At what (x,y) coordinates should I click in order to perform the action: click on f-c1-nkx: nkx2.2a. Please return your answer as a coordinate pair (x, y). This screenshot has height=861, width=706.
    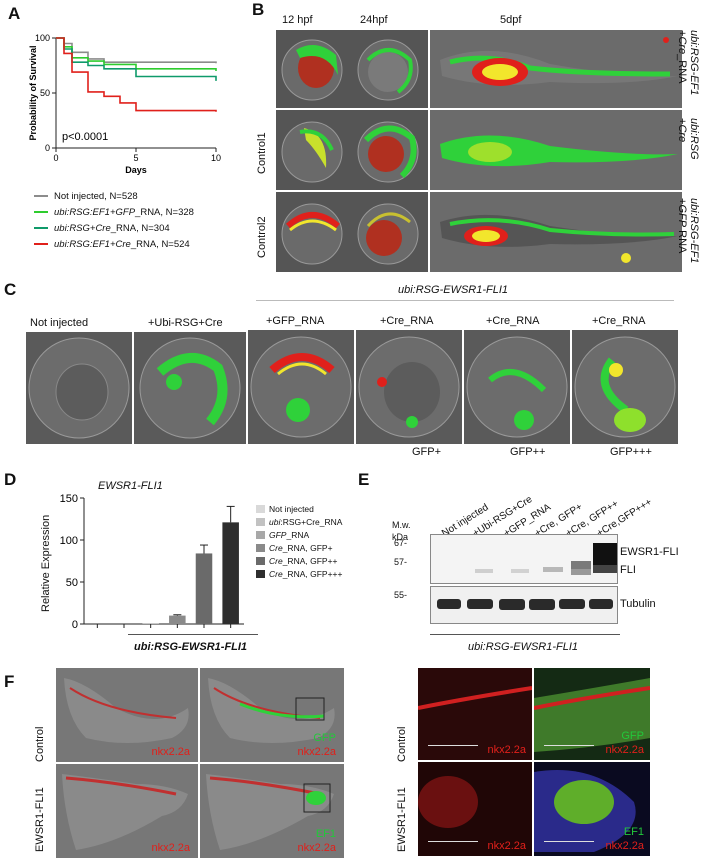
    Looking at the image, I should click on (170, 752).